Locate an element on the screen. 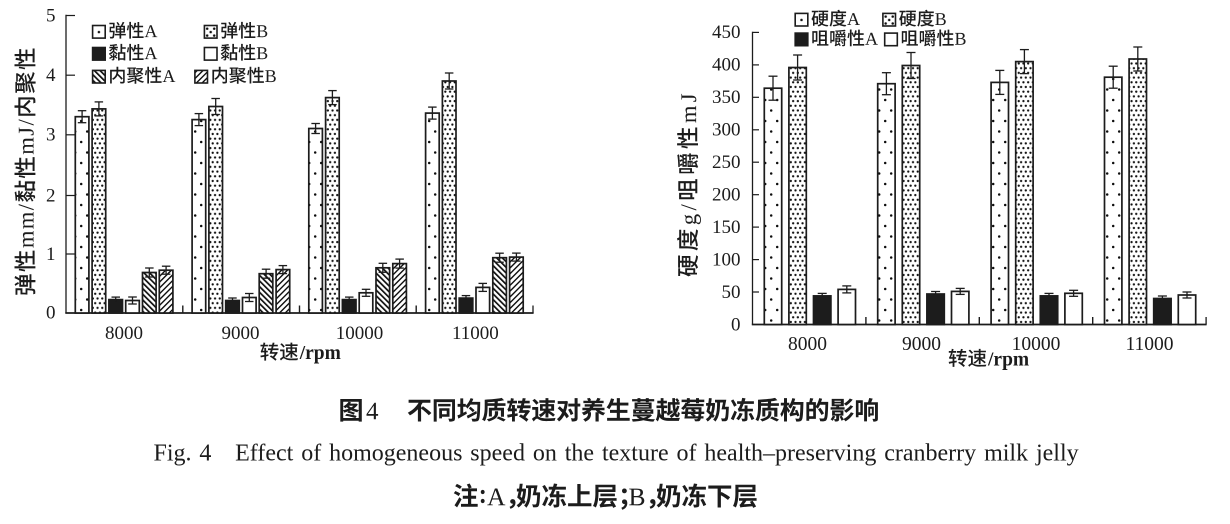  svg-text: 5 is located at coordinates (51, 15).